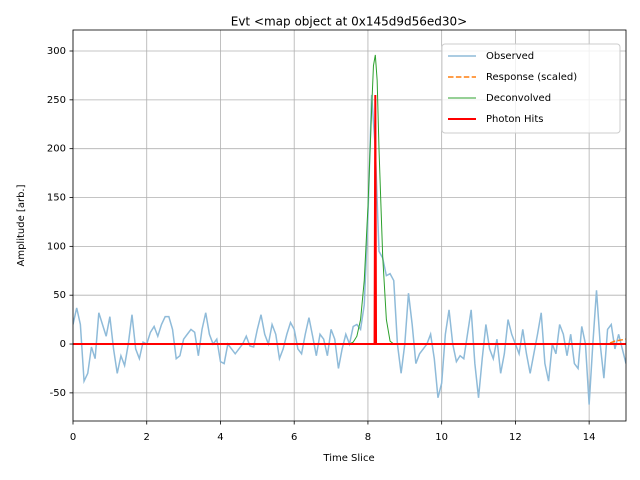 The height and width of the screenshot is (480, 640). I want to click on x-tick-label: 0, so click(73, 437).